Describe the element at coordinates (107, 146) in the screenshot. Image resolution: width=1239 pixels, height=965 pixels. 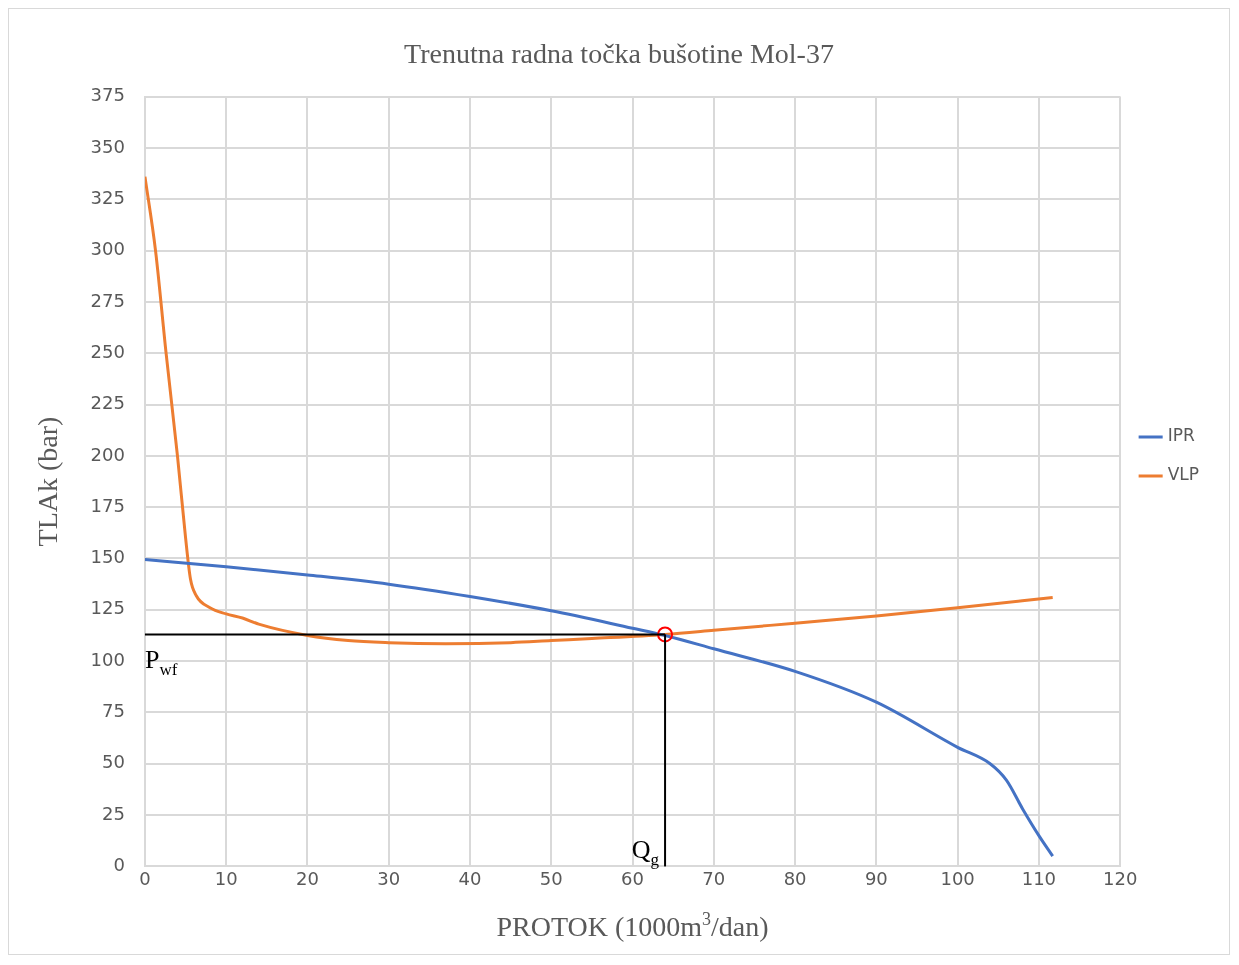
I see `y-tick-label: 350` at that location.